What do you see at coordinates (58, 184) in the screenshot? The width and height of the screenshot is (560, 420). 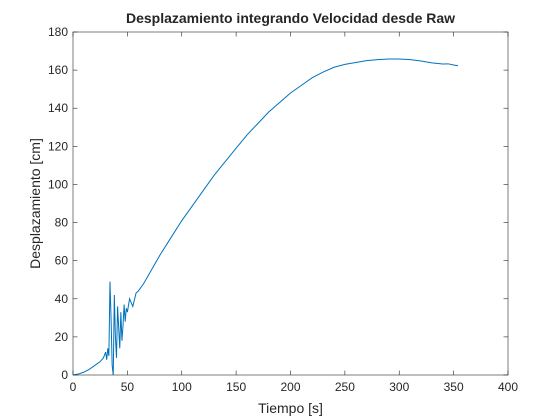 I see `y-tick-label: 100` at bounding box center [58, 184].